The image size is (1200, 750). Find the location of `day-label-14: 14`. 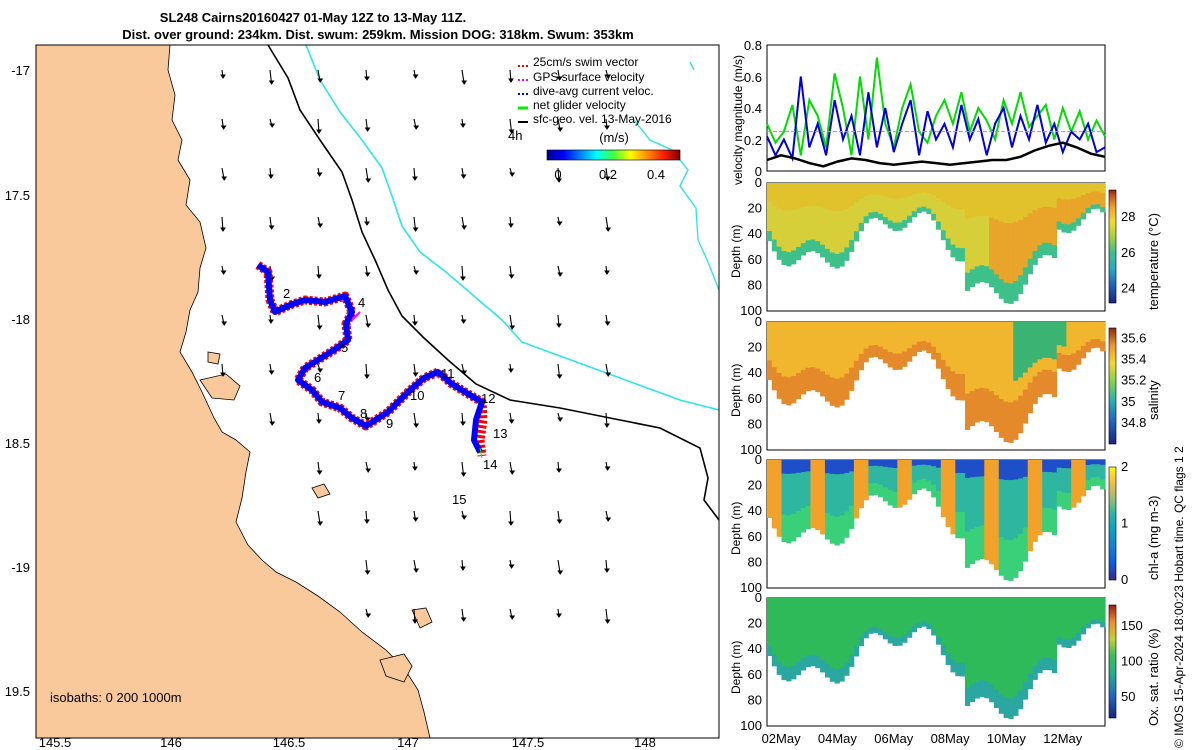

day-label-14: 14 is located at coordinates (490, 464).